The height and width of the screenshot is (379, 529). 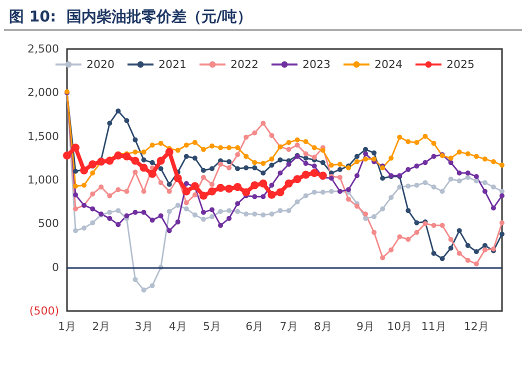 I want to click on y-tick-label: 2,000, so click(x=43, y=93).